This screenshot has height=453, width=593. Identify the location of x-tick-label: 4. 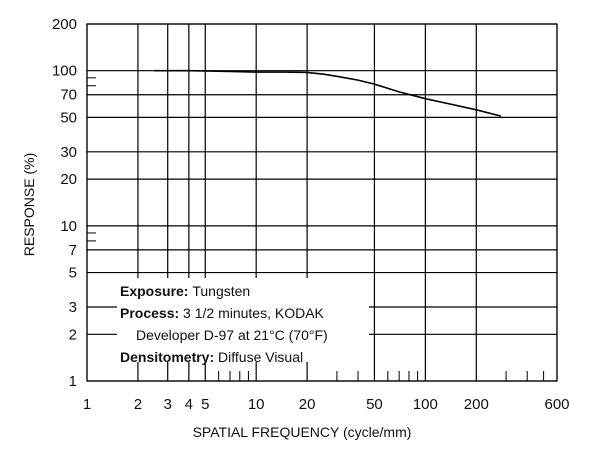
(189, 404).